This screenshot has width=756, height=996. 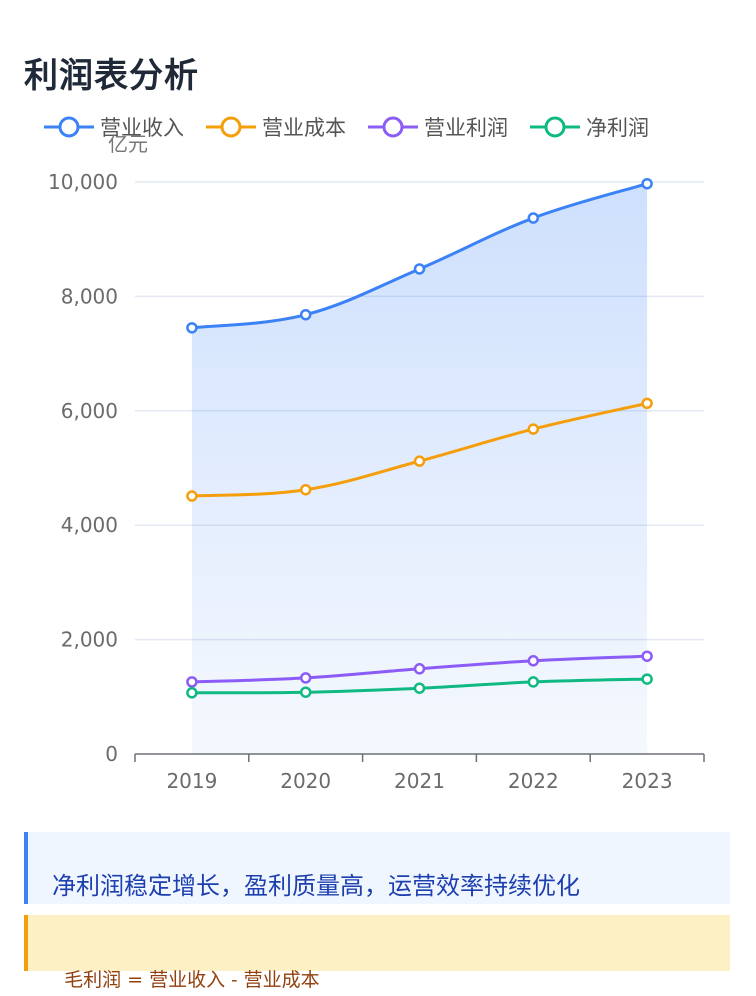 I want to click on legend-item: 营业利润, so click(x=438, y=127).